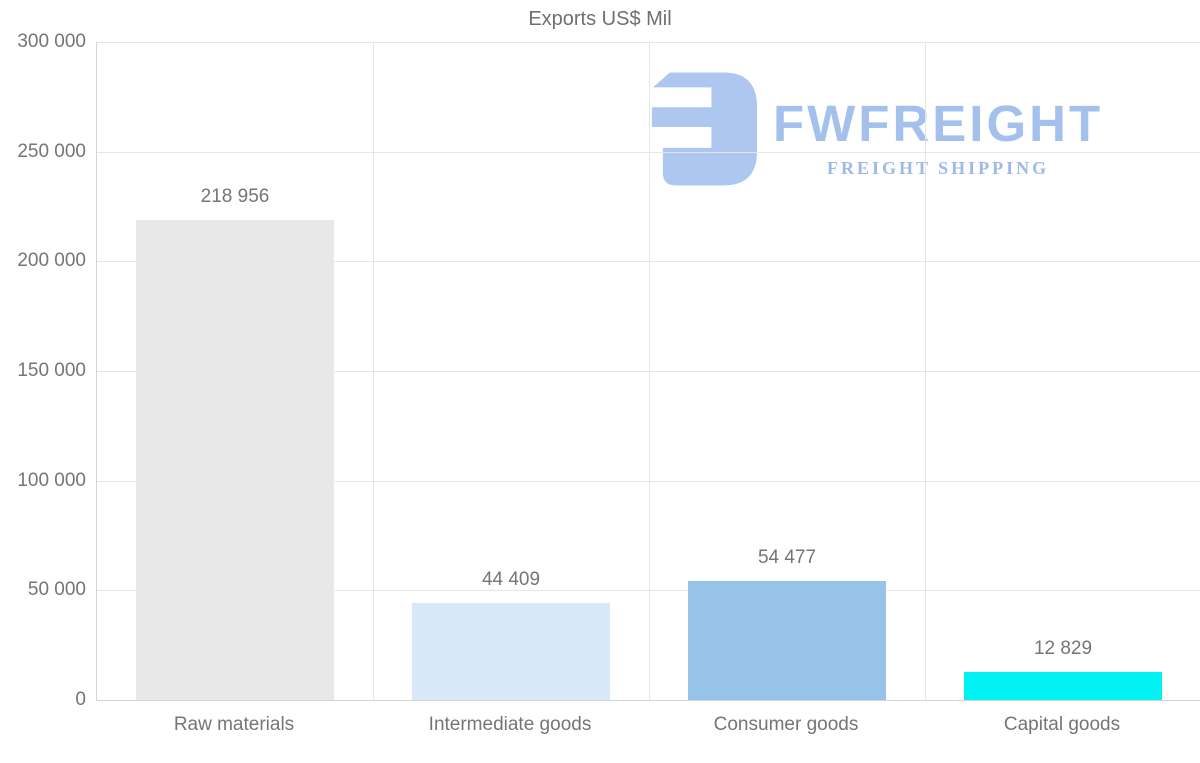 This screenshot has height=763, width=1200. What do you see at coordinates (51, 261) in the screenshot?
I see `y-tick-label: 200 000` at bounding box center [51, 261].